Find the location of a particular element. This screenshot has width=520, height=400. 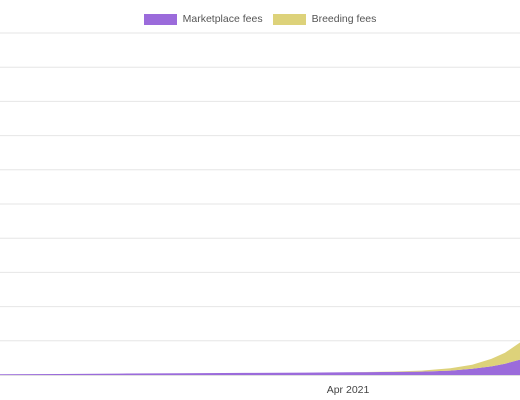

series-areas is located at coordinates (260, 358).